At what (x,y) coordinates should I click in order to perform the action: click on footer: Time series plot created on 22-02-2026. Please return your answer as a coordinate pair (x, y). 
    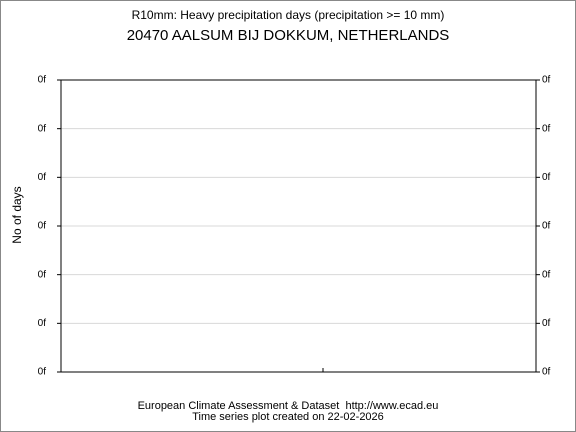
    Looking at the image, I should click on (288, 417).